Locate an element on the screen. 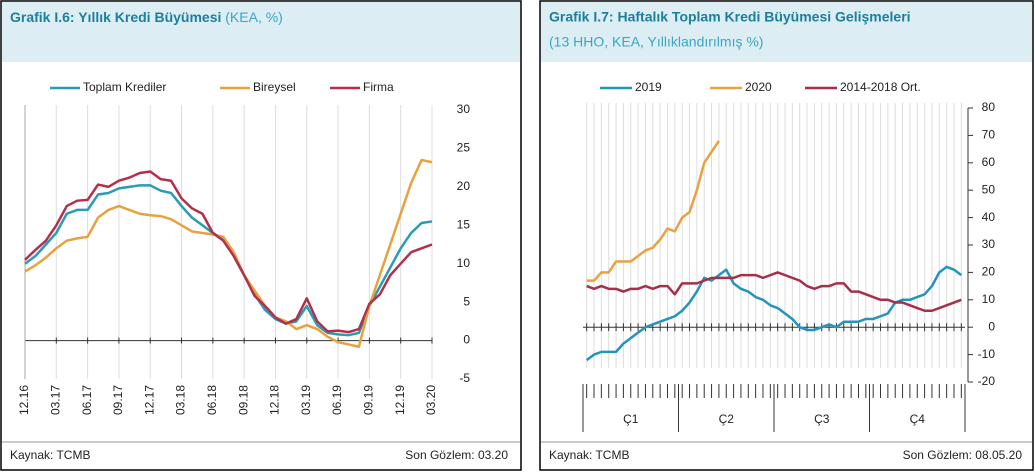 The image size is (1035, 472). y-tick-label: 80 is located at coordinates (989, 107).